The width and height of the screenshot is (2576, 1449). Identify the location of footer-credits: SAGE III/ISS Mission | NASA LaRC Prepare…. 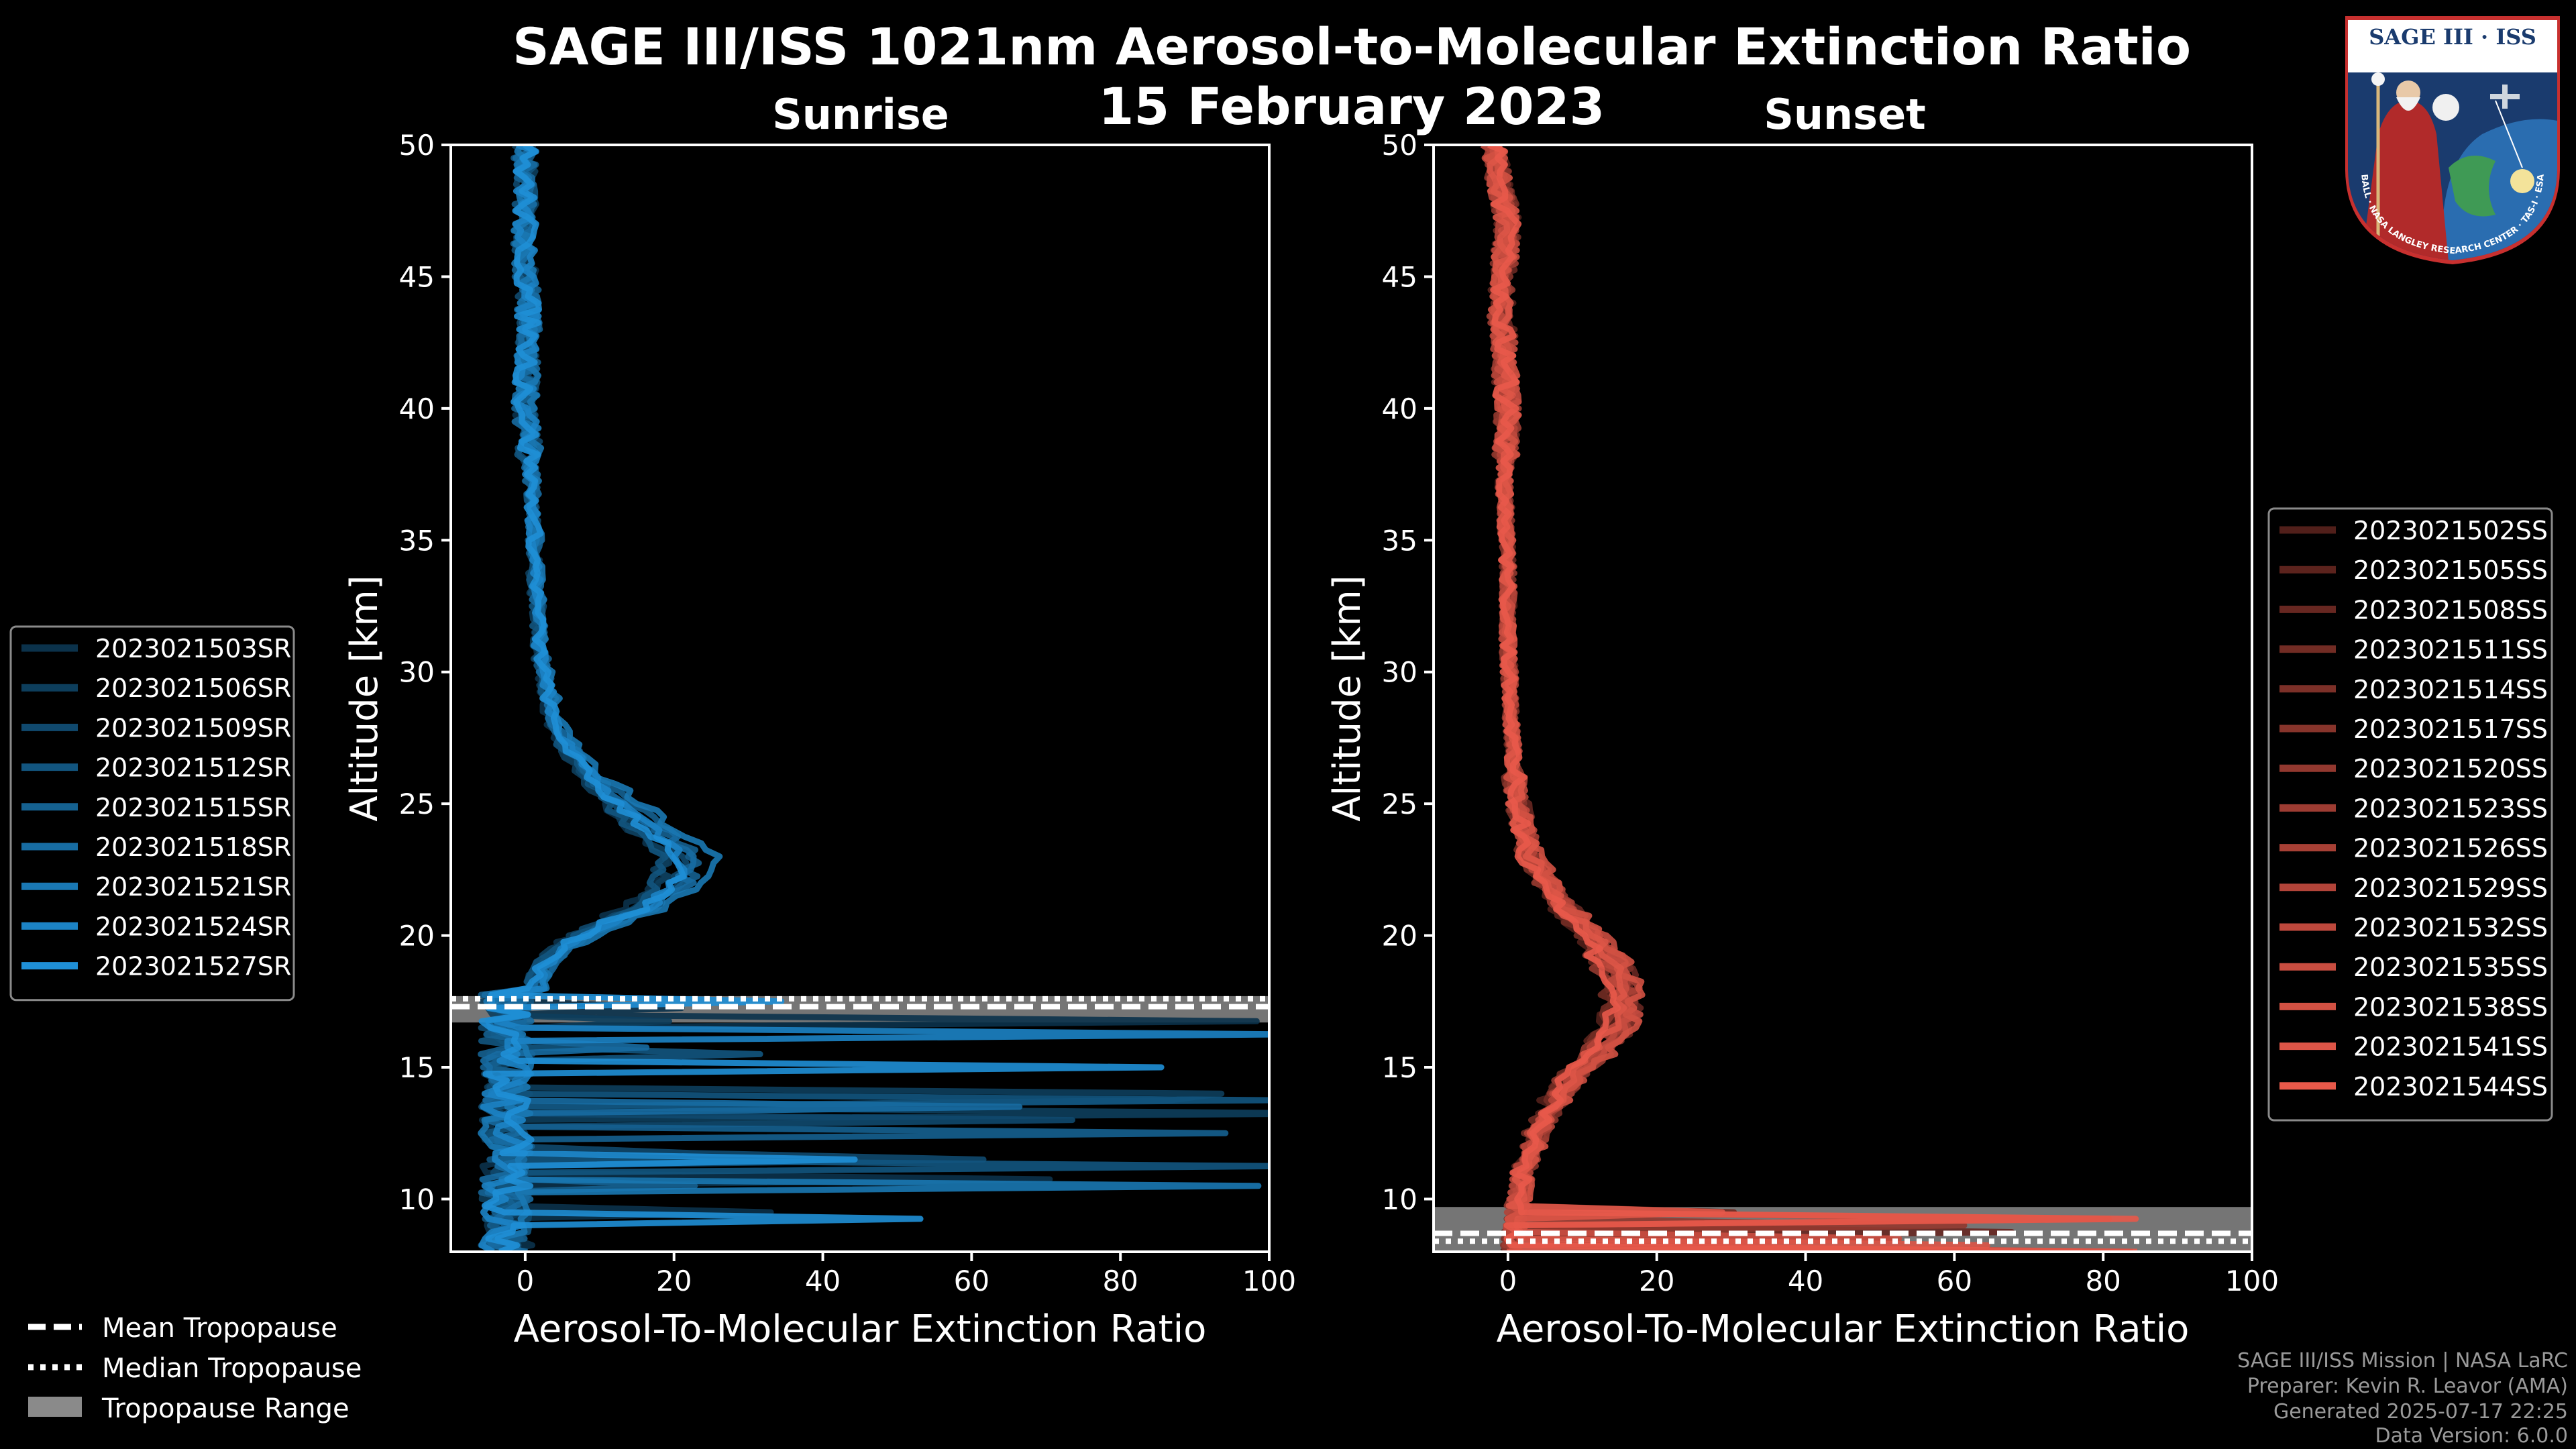
(2402, 1398).